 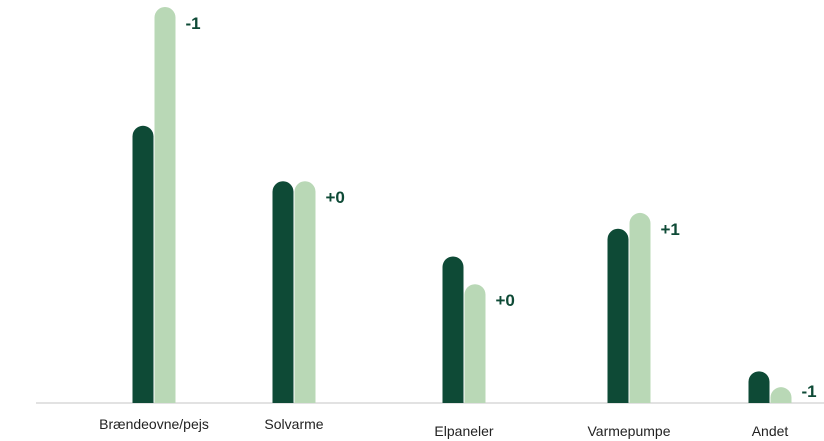 What do you see at coordinates (293, 424) in the screenshot?
I see `category-label: Solvarme` at bounding box center [293, 424].